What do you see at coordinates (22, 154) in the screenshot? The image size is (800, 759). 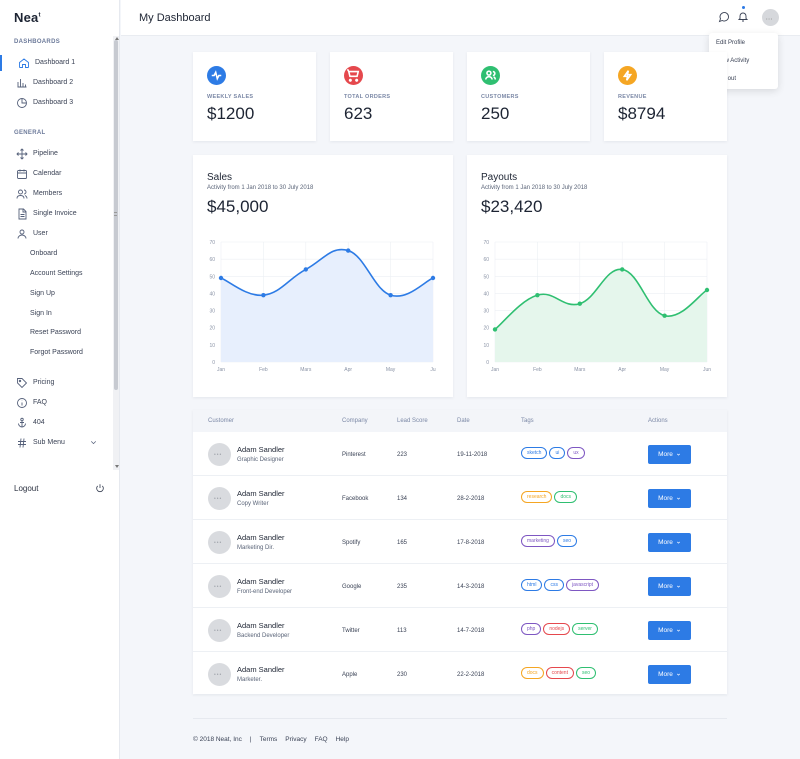 I see `move-icon` at bounding box center [22, 154].